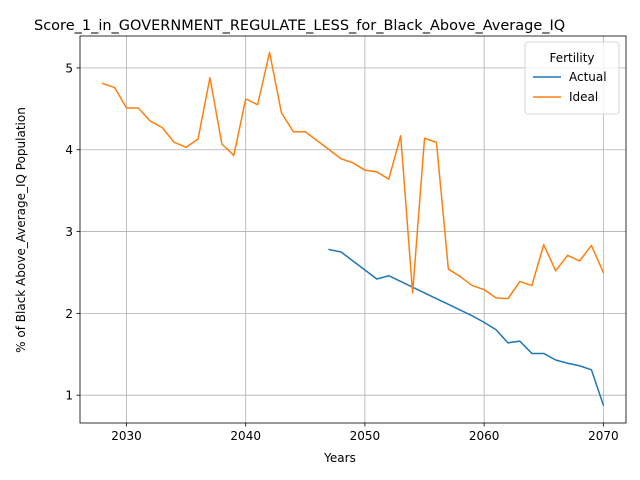 This screenshot has width=640, height=480. Describe the element at coordinates (603, 436) in the screenshot. I see `x-tick-label: 2070` at that location.